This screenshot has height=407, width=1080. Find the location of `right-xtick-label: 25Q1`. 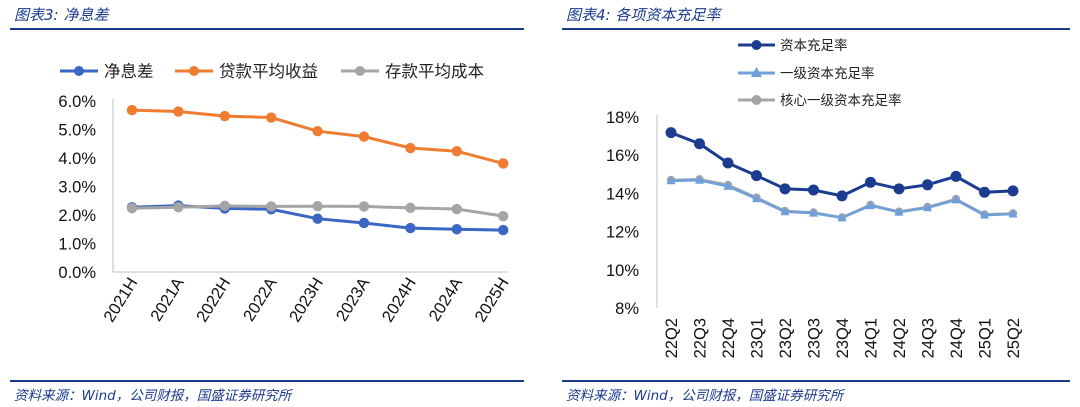

right-xtick-label: 25Q1 is located at coordinates (986, 338).